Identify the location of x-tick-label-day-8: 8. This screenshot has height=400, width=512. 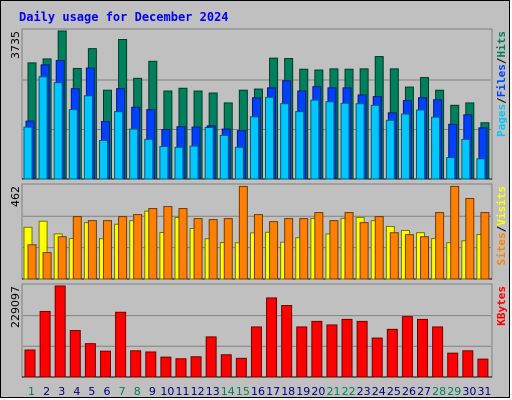
(137, 391).